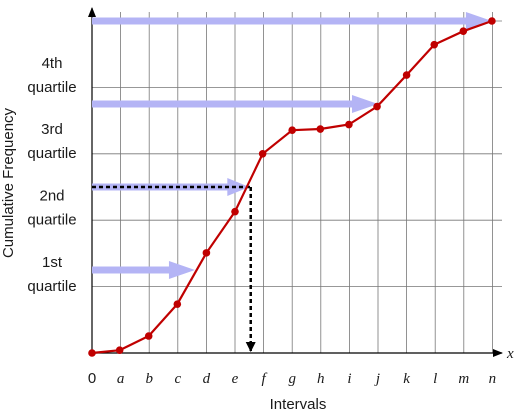 Image resolution: width=518 pixels, height=417 pixels. I want to click on x-tick-label: g, so click(292, 379).